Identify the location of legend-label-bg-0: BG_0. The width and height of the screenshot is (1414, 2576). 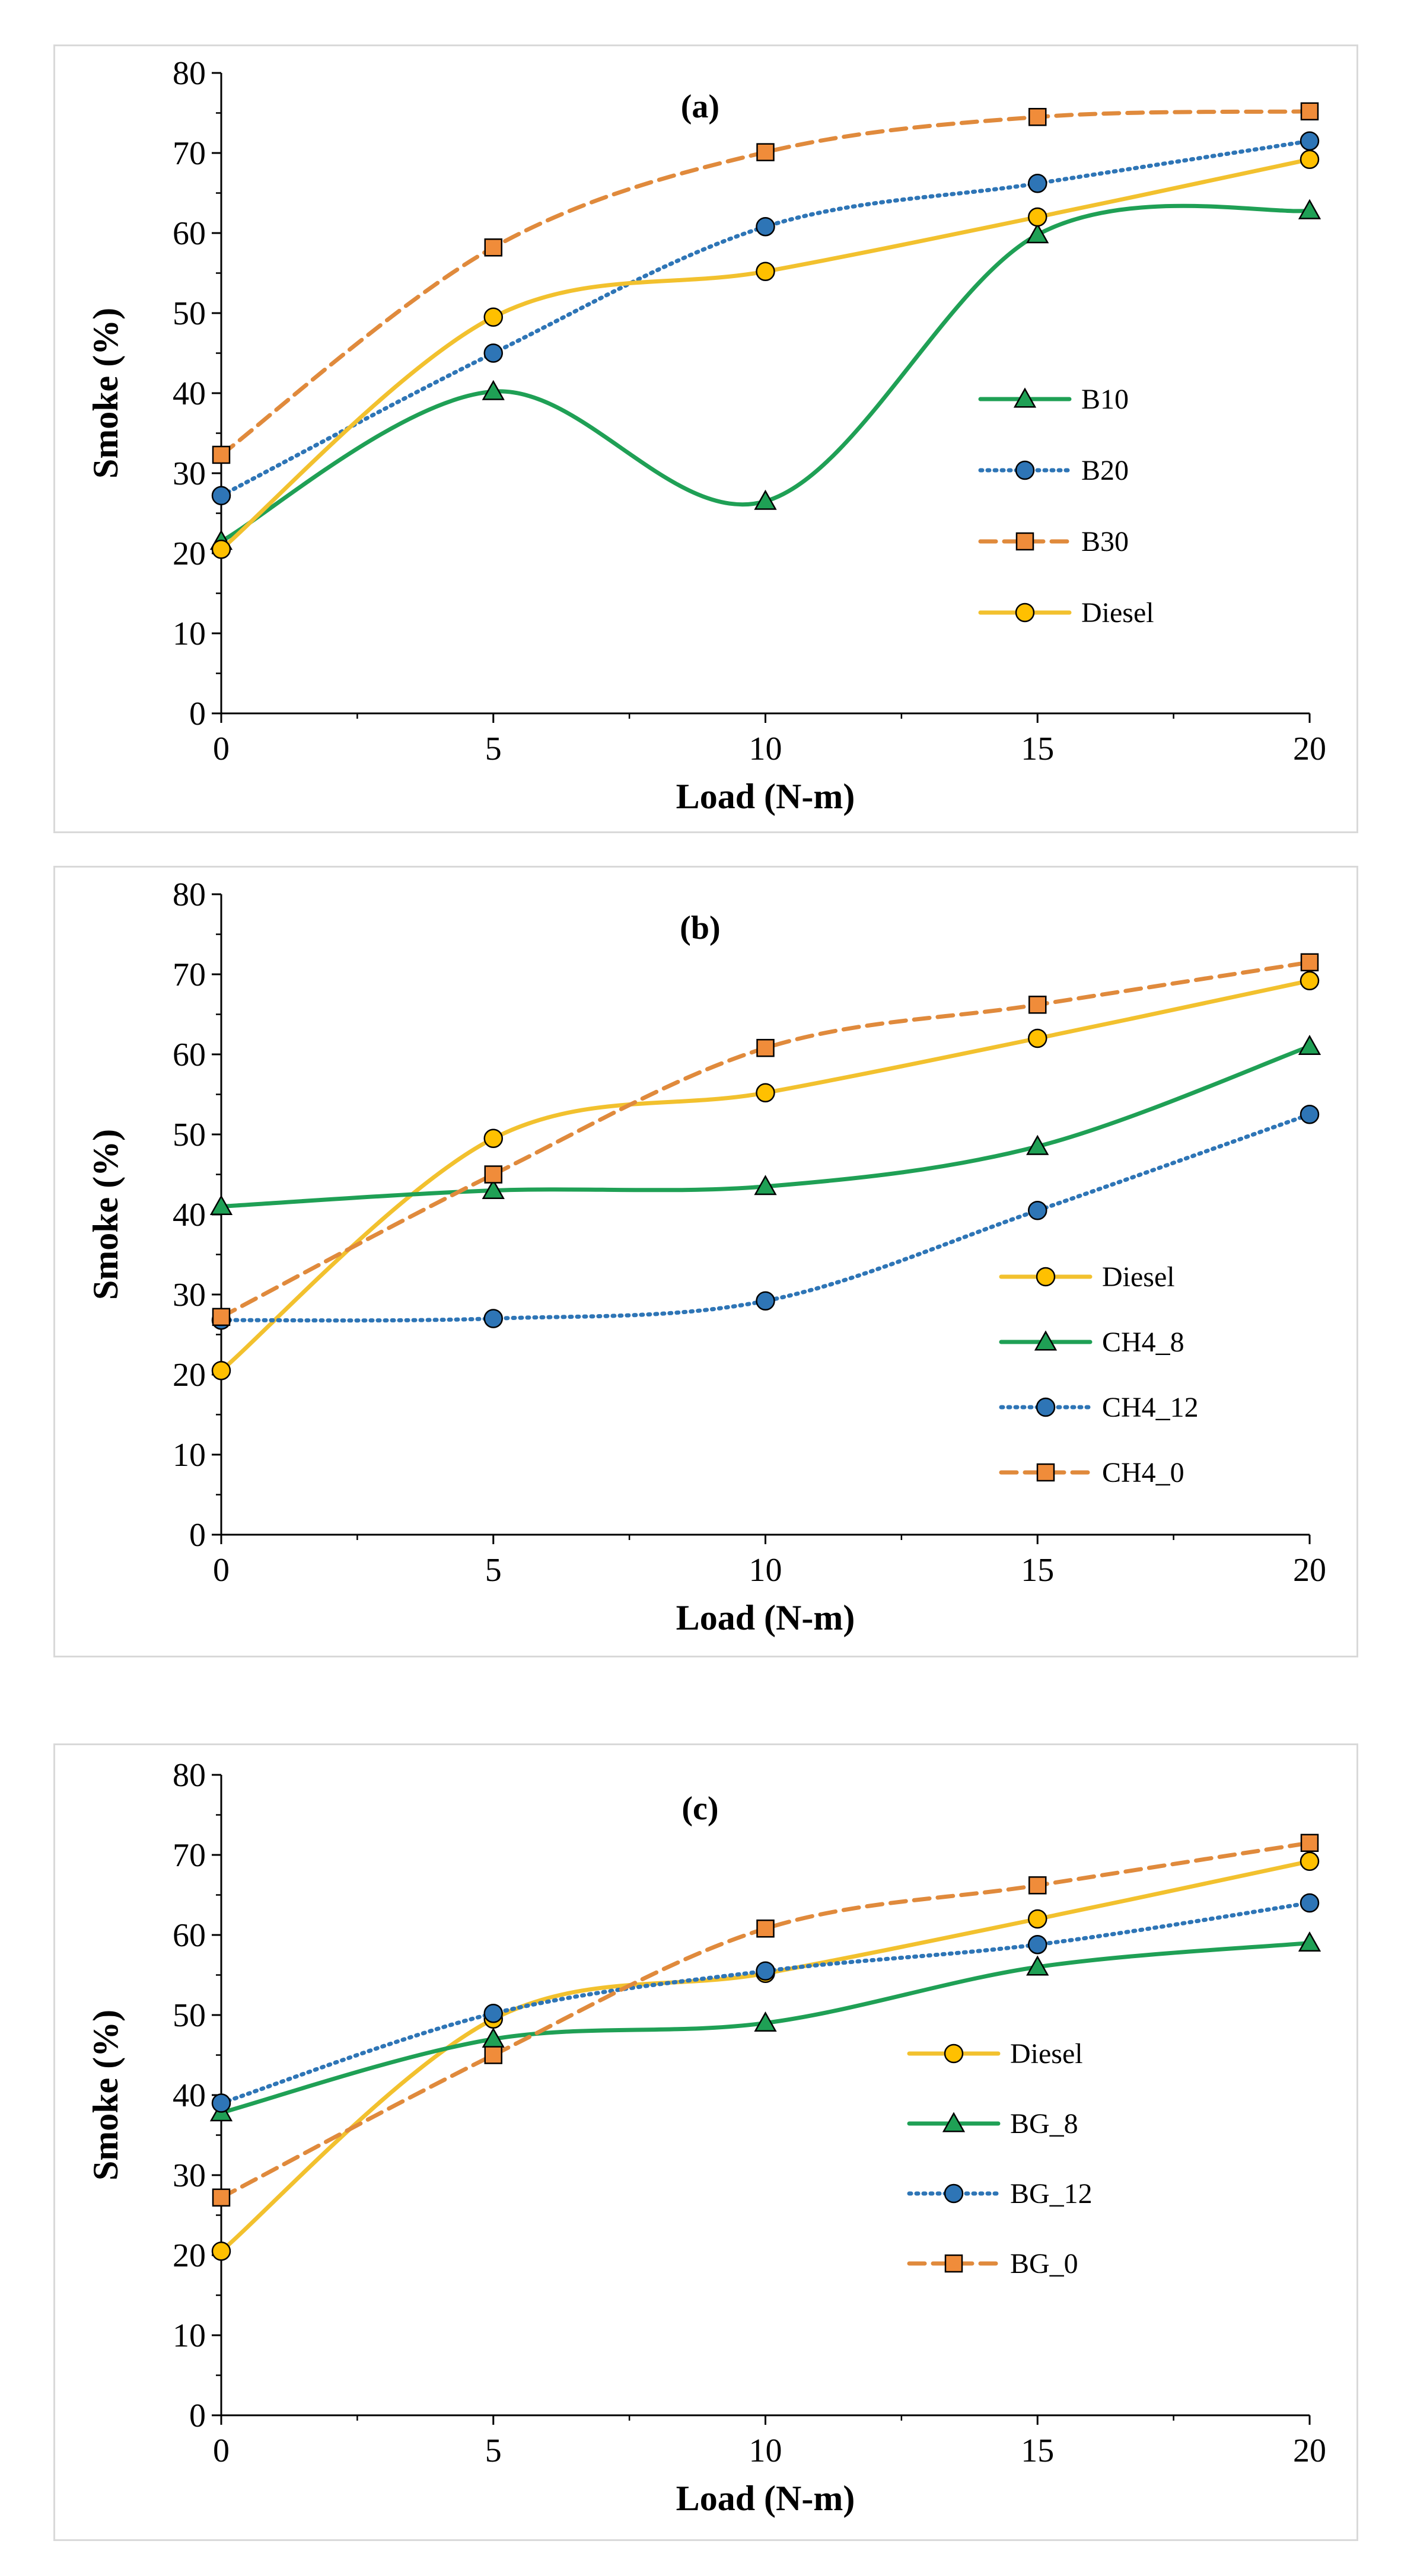
(1044, 2263).